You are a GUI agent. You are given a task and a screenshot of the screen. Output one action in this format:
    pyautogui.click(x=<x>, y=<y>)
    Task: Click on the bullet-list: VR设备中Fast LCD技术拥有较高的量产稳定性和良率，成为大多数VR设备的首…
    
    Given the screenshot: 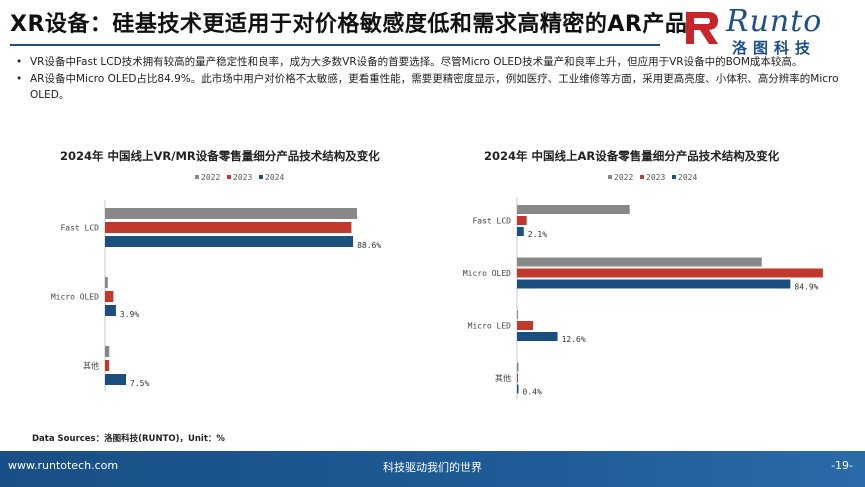 What is the action you would take?
    pyautogui.click(x=431, y=79)
    